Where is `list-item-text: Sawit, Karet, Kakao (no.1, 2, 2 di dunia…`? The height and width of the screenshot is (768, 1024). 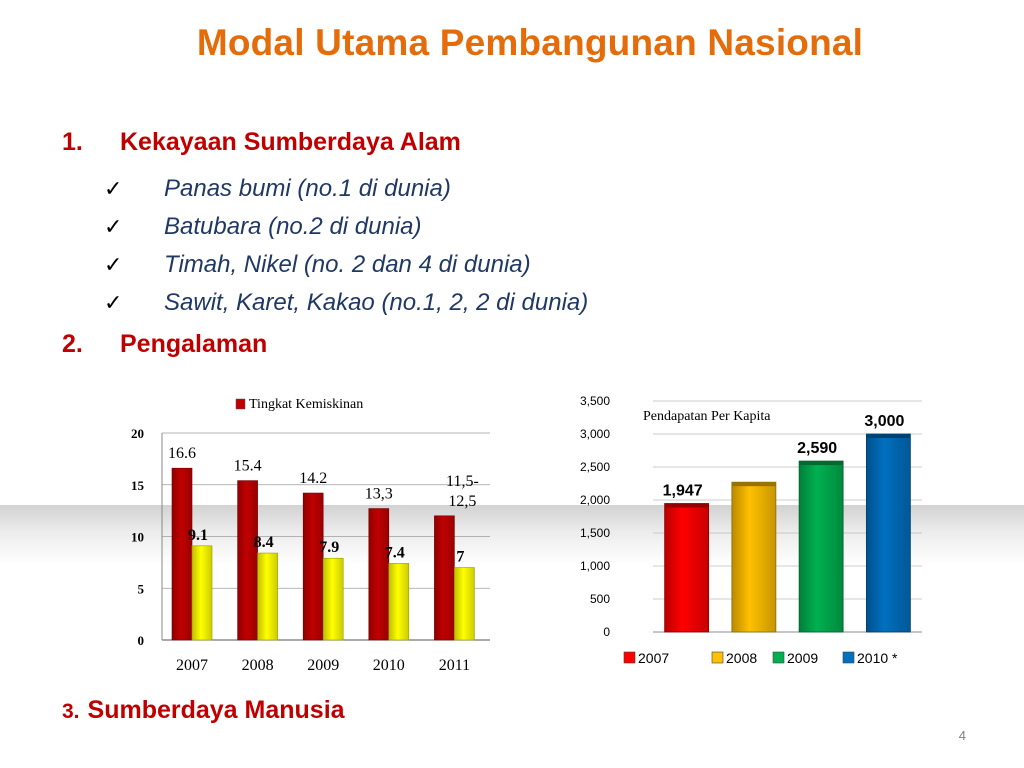 list-item-text: Sawit, Karet, Kakao (no.1, 2, 2 di dunia… is located at coordinates (376, 302).